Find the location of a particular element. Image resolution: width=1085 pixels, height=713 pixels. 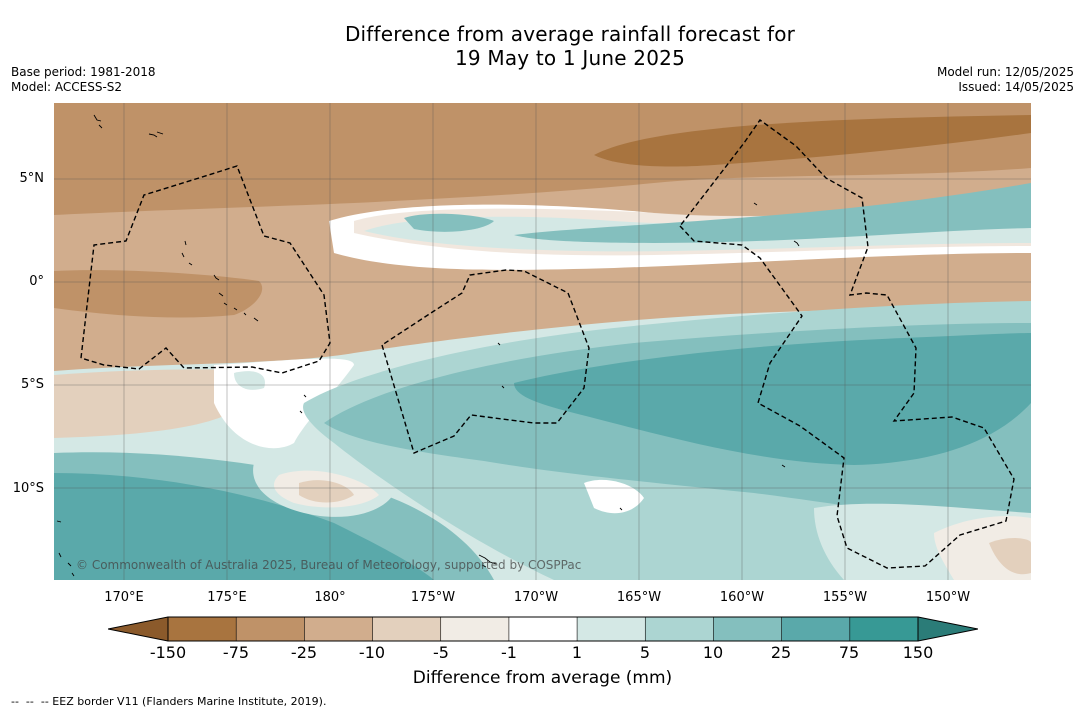

lon-label-150w: 150°W is located at coordinates (948, 597).